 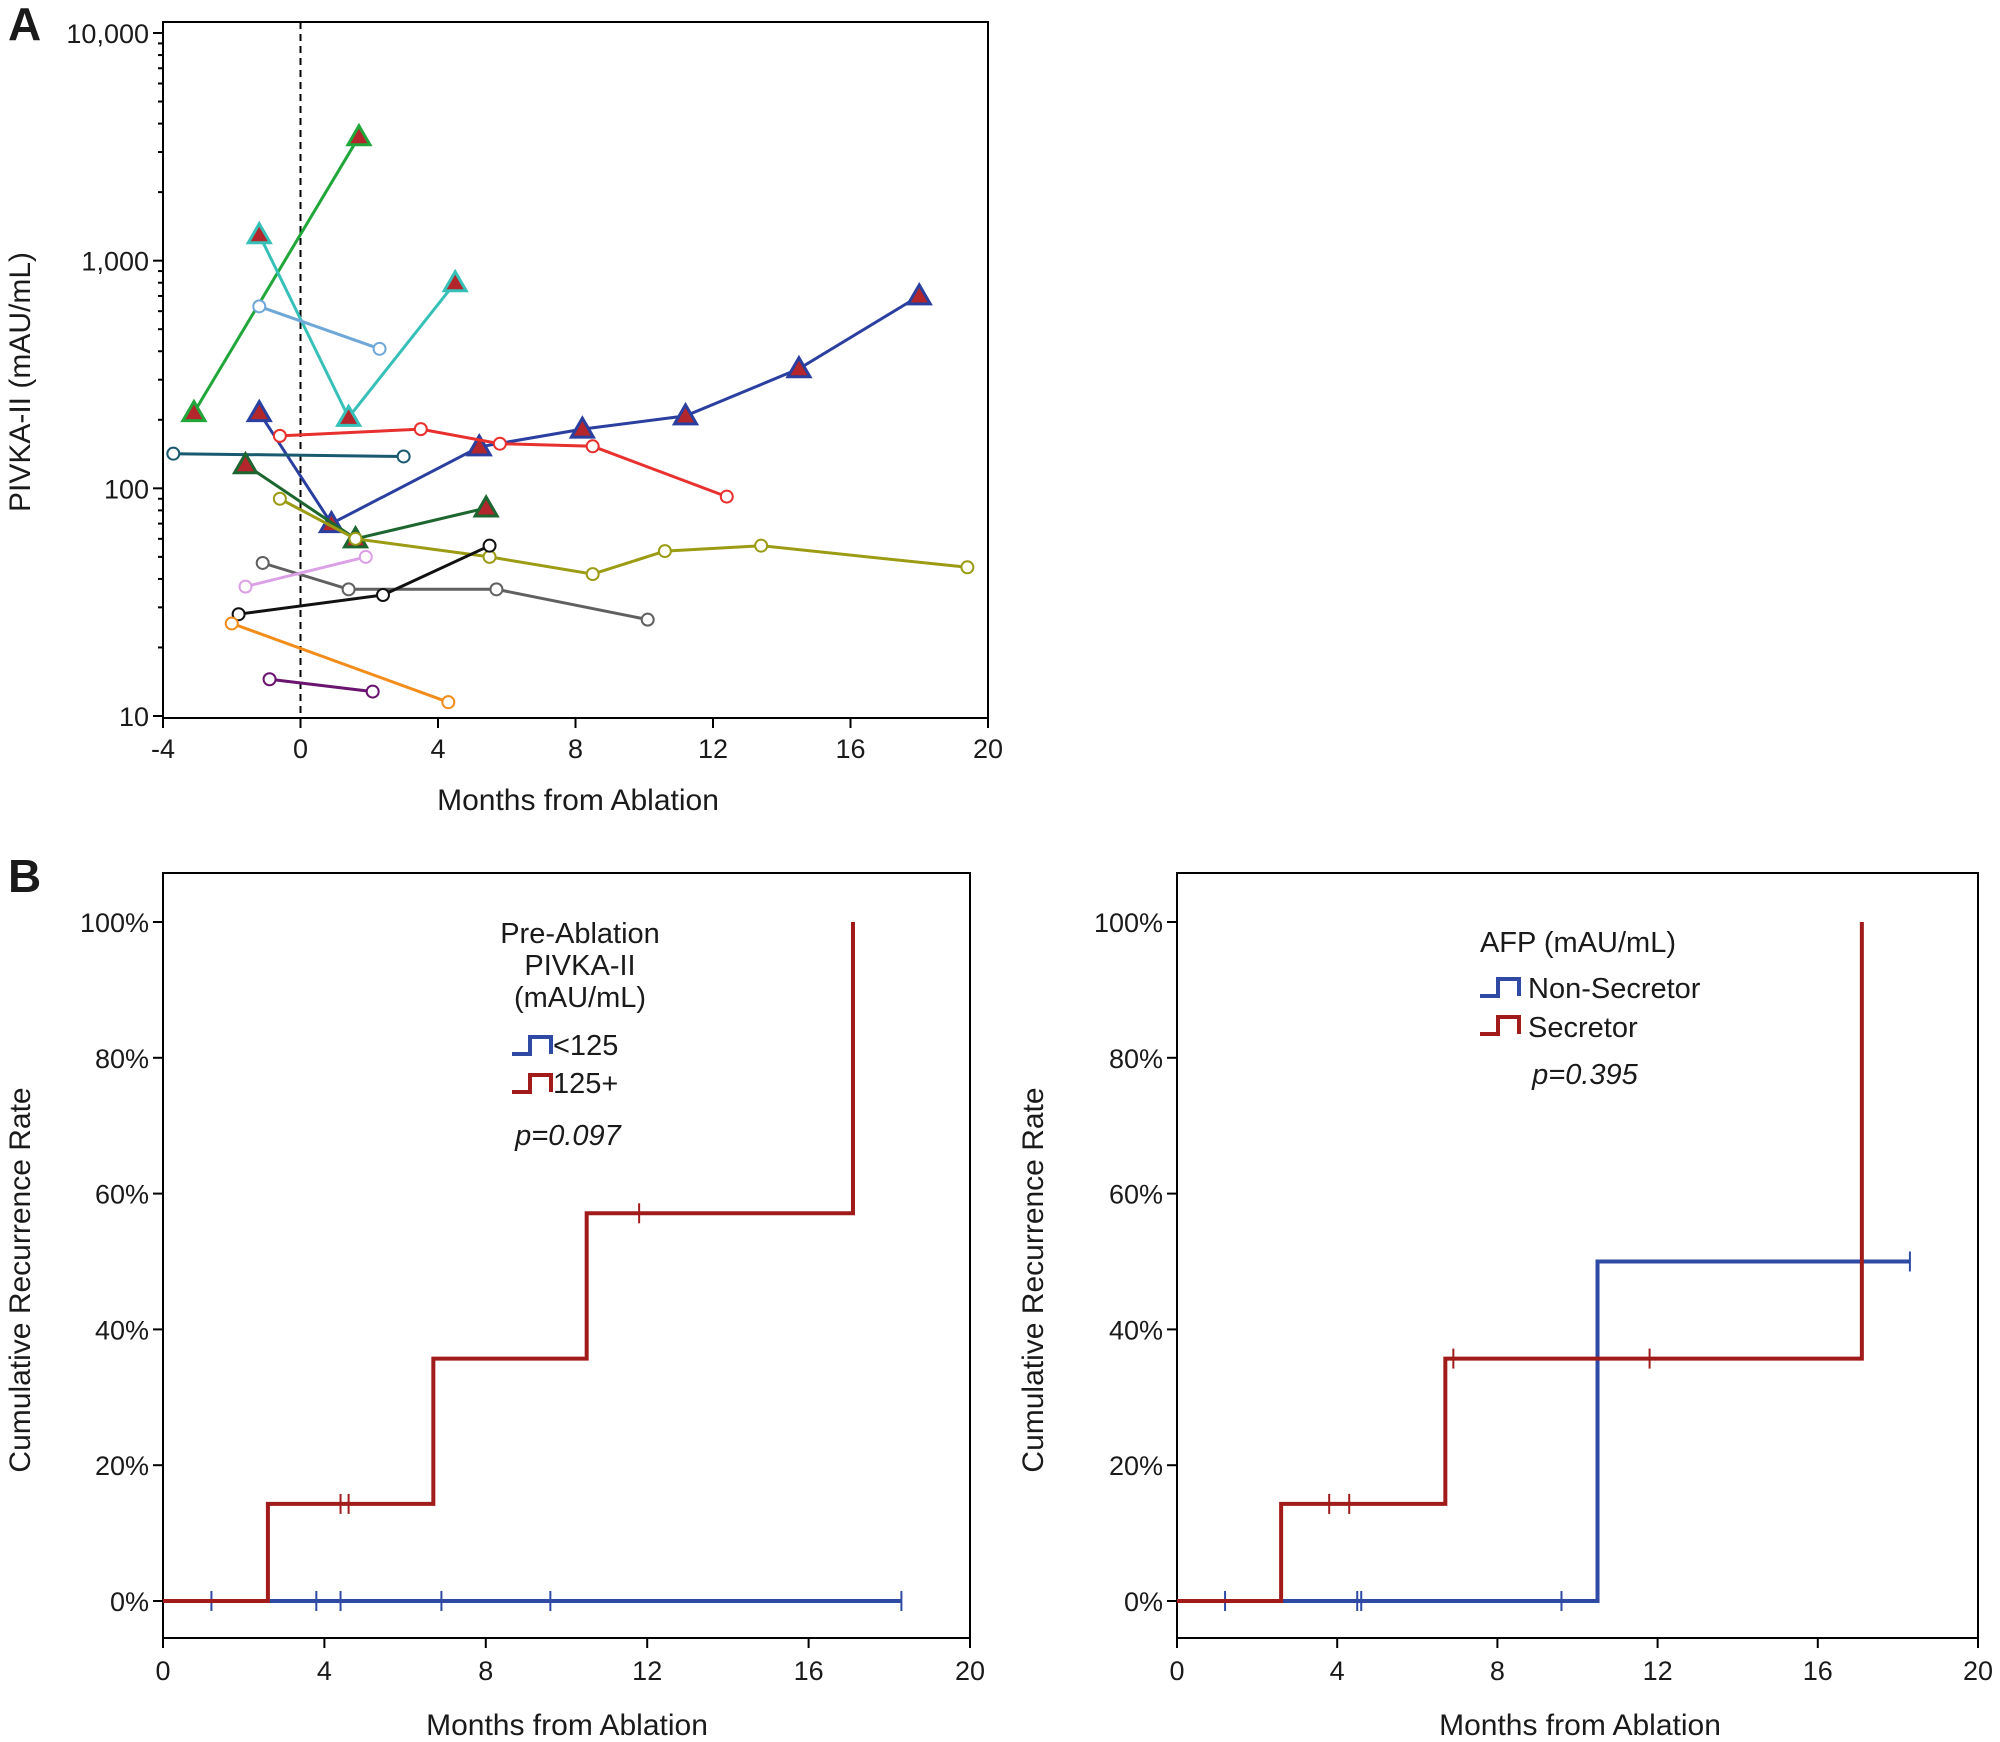 I want to click on chart-b1-x-tick-label: 20, so click(x=970, y=1671).